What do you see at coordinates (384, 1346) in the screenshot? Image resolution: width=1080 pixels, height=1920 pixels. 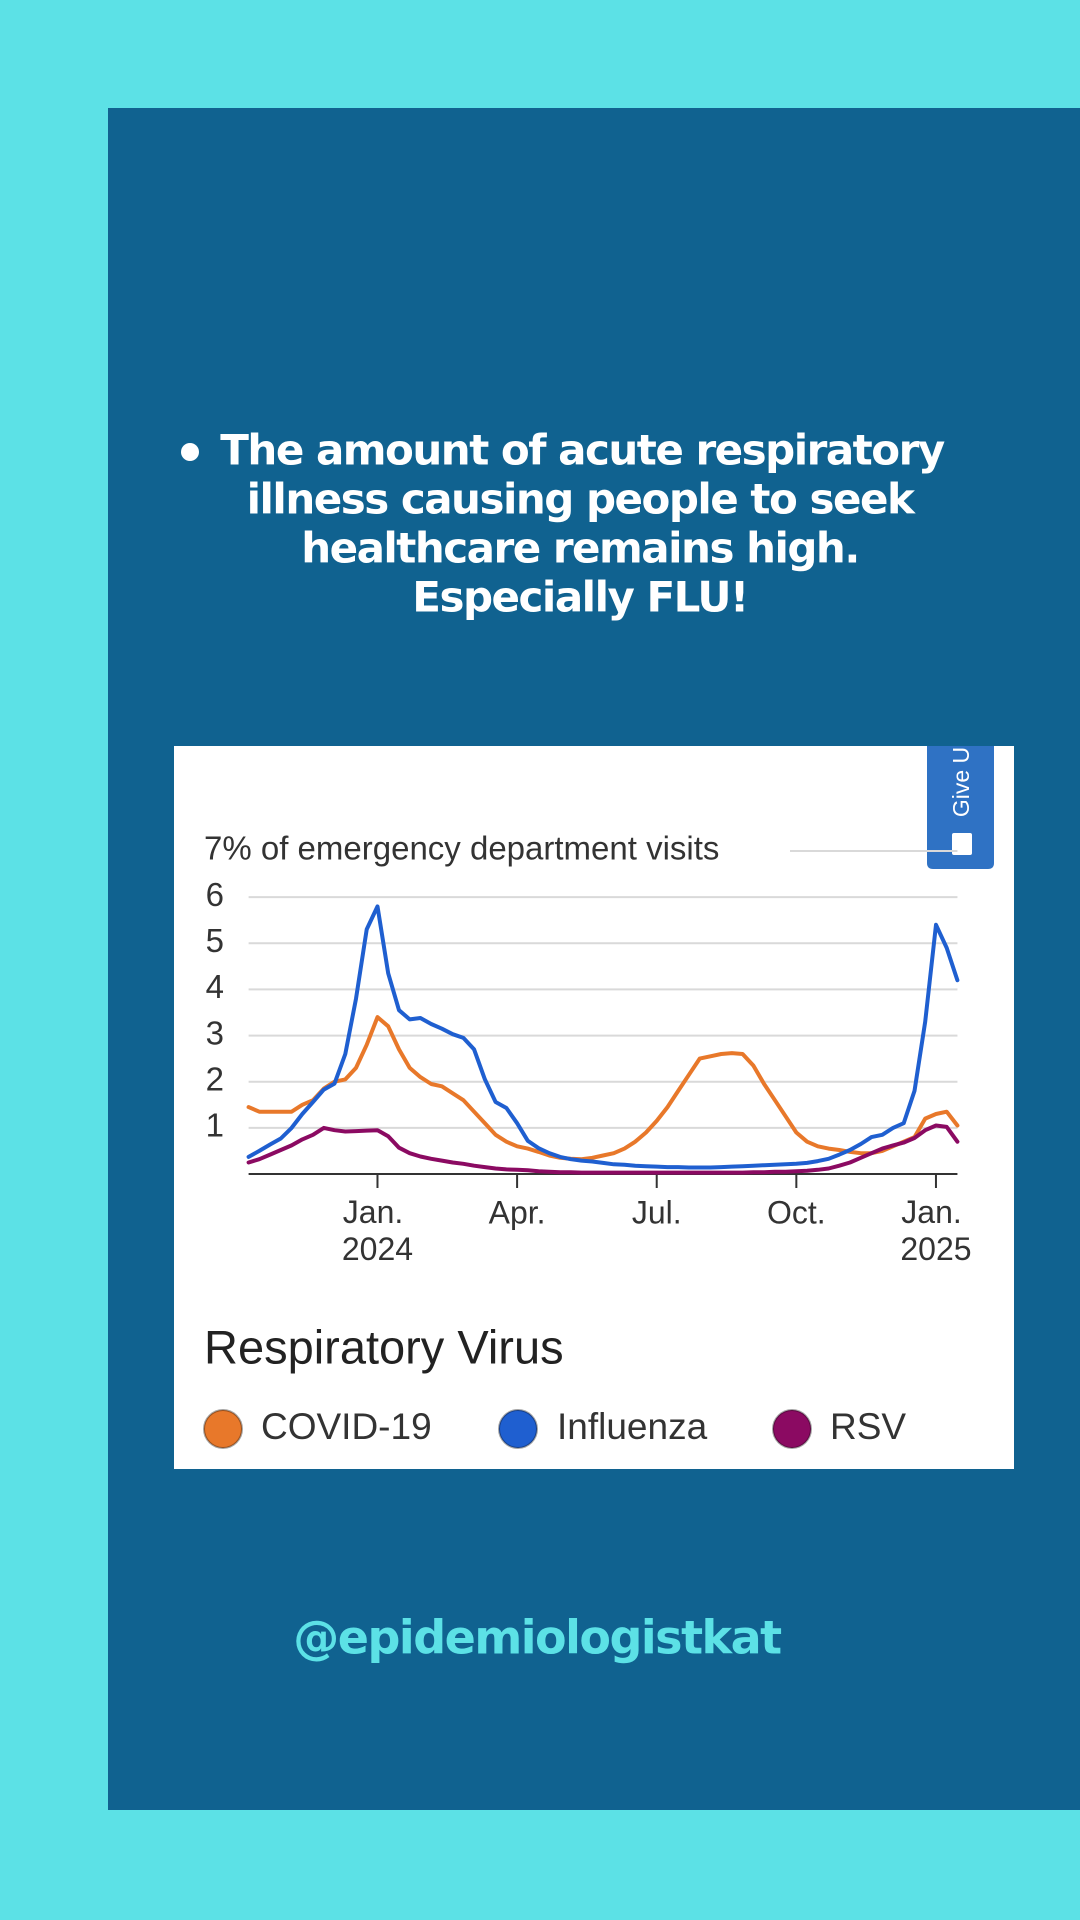 I see `legend-title: Respiratory Virus` at bounding box center [384, 1346].